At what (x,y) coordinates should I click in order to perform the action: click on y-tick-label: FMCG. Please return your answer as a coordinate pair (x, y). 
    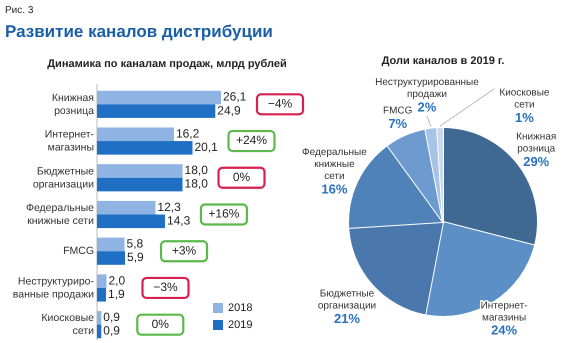
    Looking at the image, I should click on (78, 251).